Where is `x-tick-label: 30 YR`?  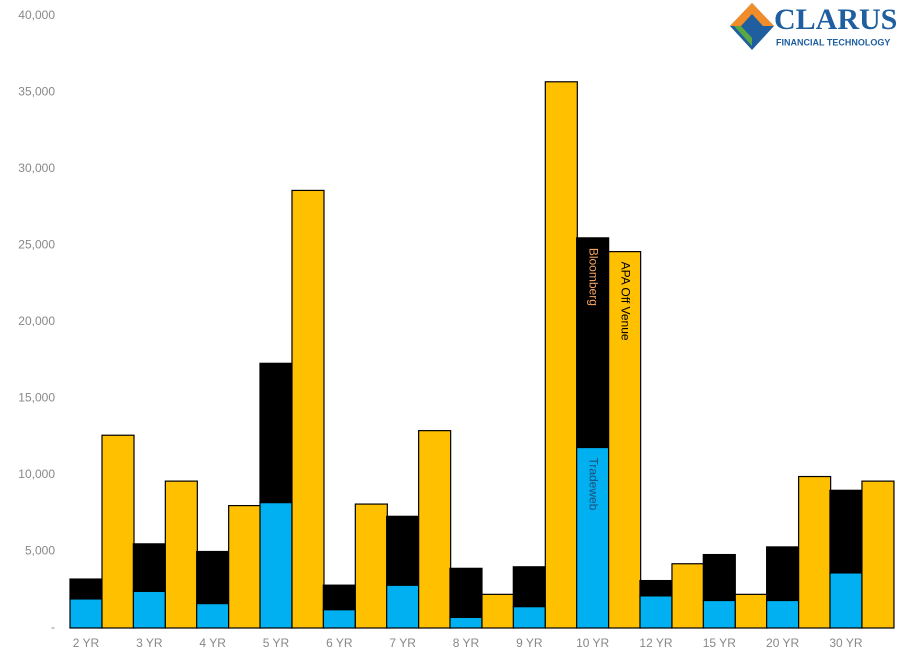 x-tick-label: 30 YR is located at coordinates (845, 643).